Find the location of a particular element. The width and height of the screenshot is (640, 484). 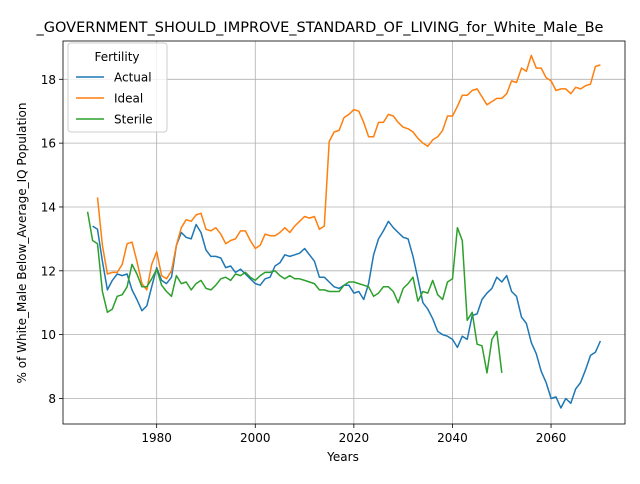

x-tick-label: 2000 is located at coordinates (255, 438).